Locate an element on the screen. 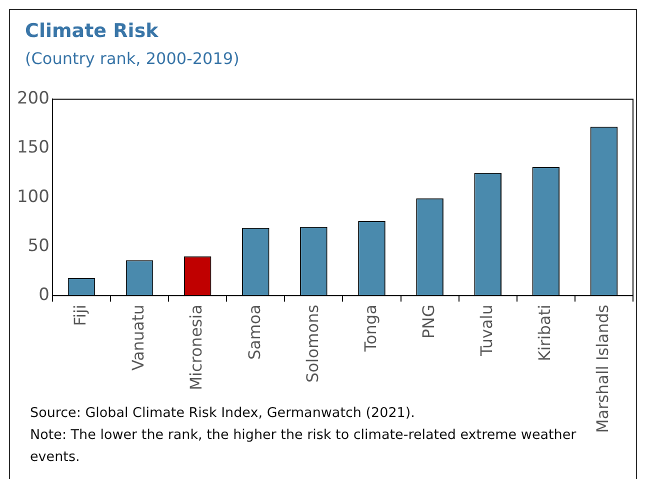  y-tick-label: 100 is located at coordinates (33, 196).